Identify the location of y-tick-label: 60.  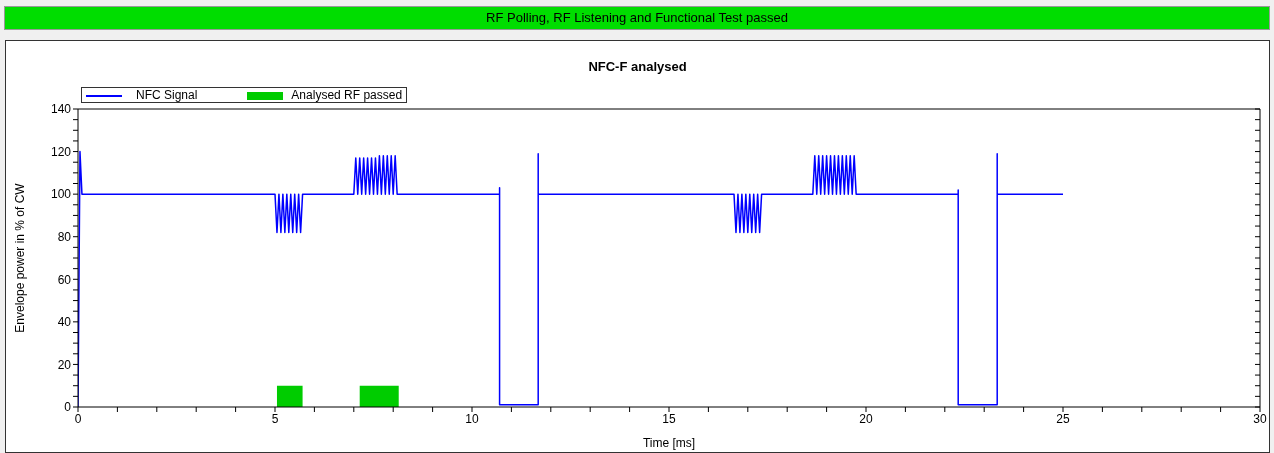
(64, 279).